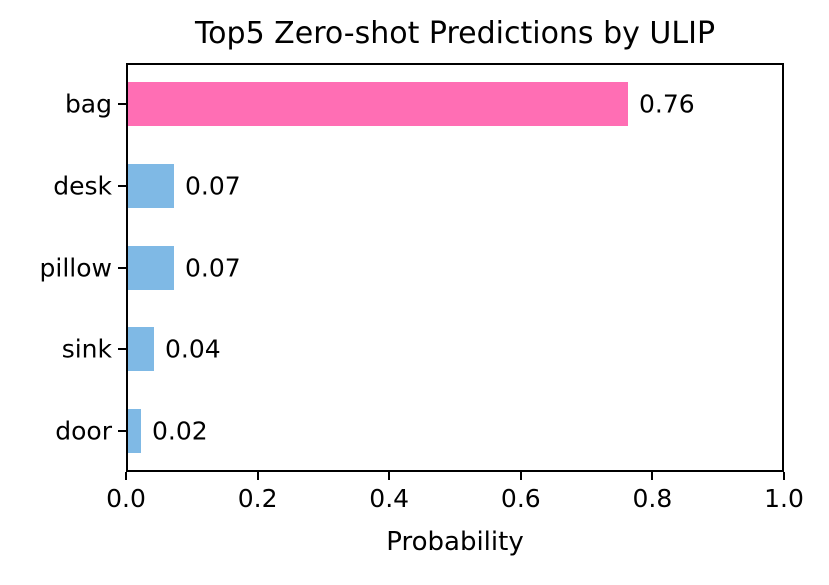  Describe the element at coordinates (151, 267) in the screenshot. I see `bar-pillow` at that location.